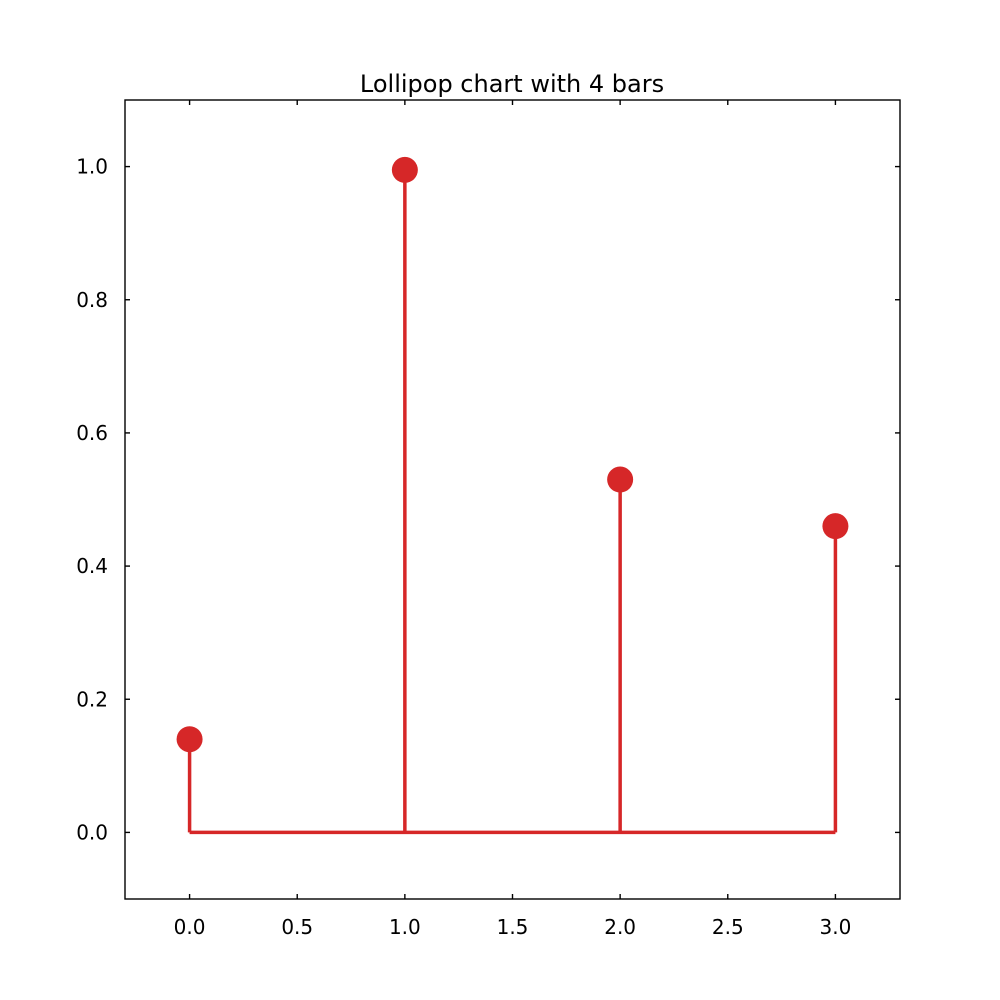 Image resolution: width=1000 pixels, height=1000 pixels. What do you see at coordinates (92, 167) in the screenshot?
I see `y-tick-label: 1.0` at bounding box center [92, 167].